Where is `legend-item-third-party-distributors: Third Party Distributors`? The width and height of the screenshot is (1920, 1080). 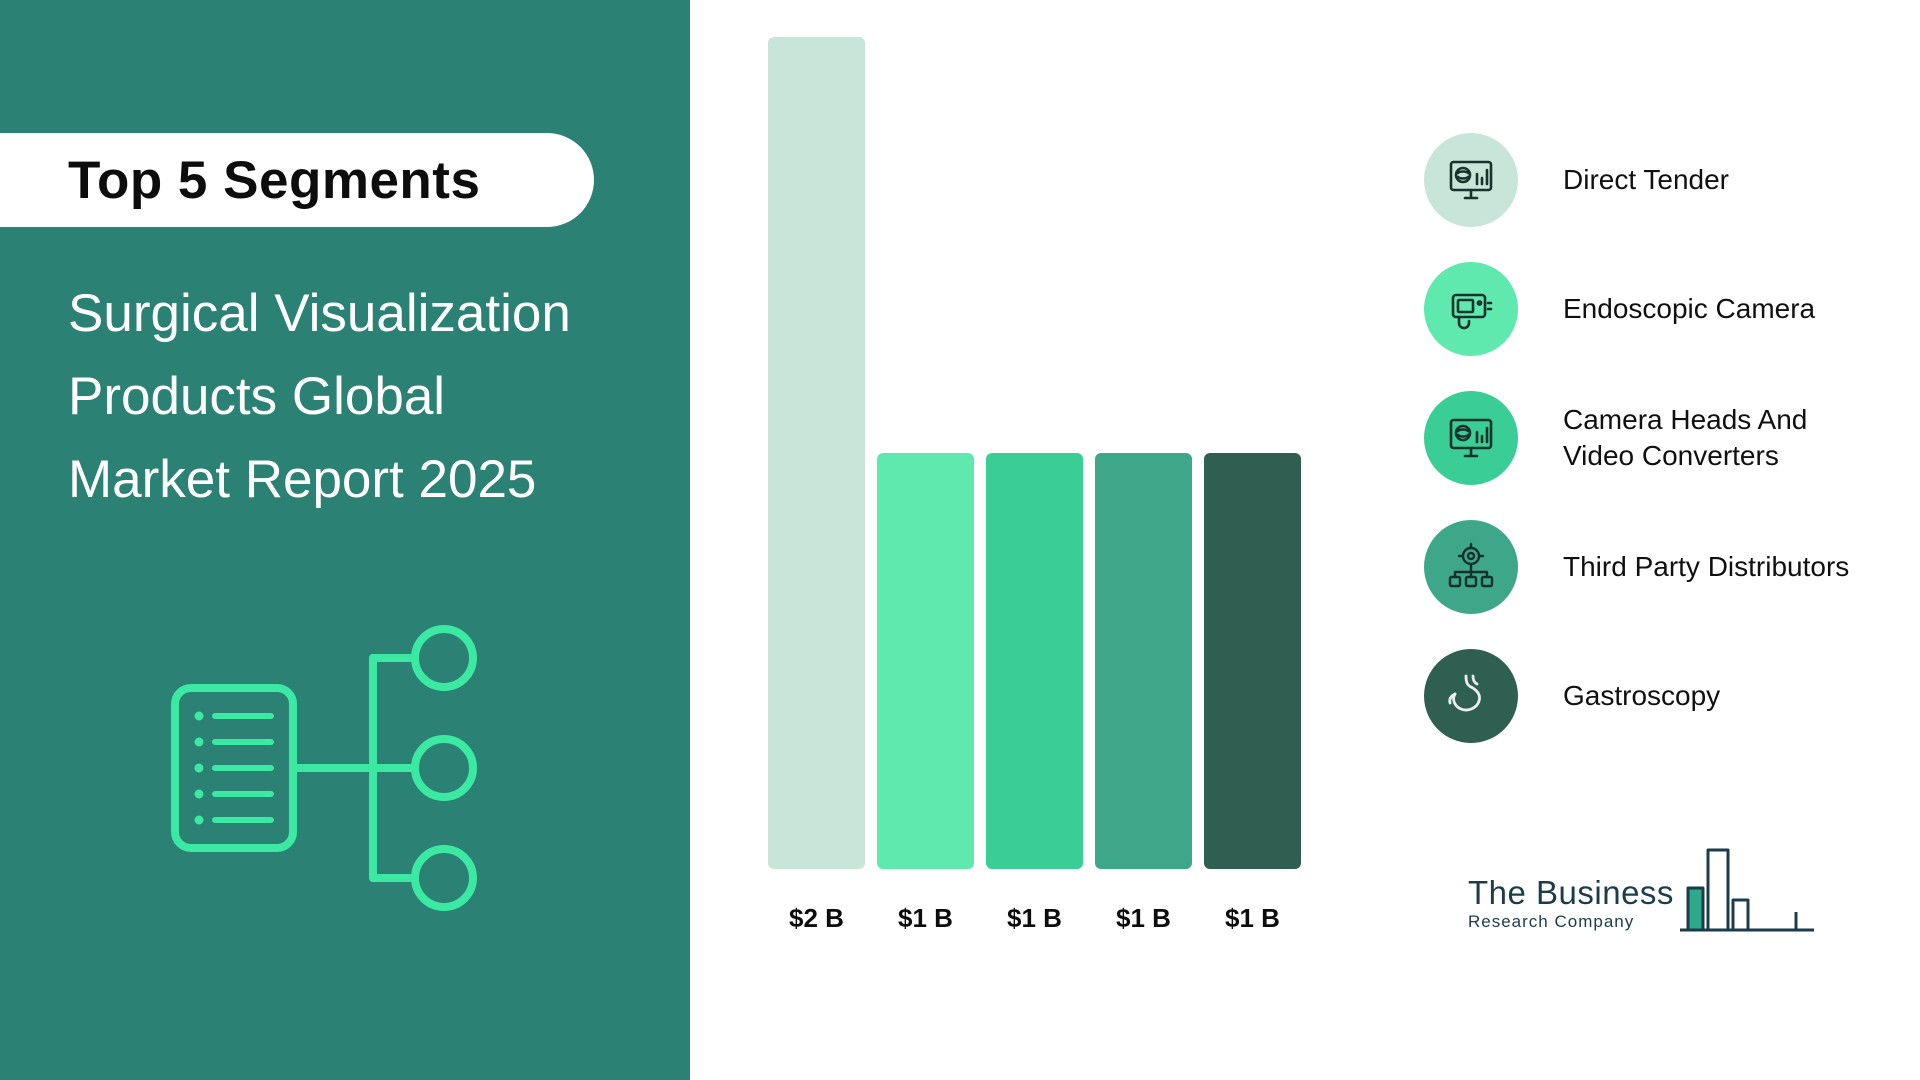 legend-item-third-party-distributors: Third Party Distributors is located at coordinates (1636, 567).